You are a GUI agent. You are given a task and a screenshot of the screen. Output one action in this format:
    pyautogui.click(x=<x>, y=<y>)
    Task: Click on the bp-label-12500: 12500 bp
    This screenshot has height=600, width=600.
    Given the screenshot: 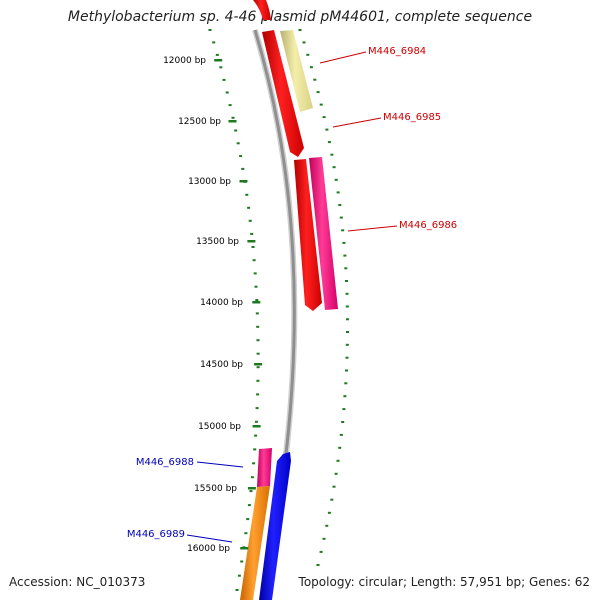 What is the action you would take?
    pyautogui.click(x=199, y=122)
    